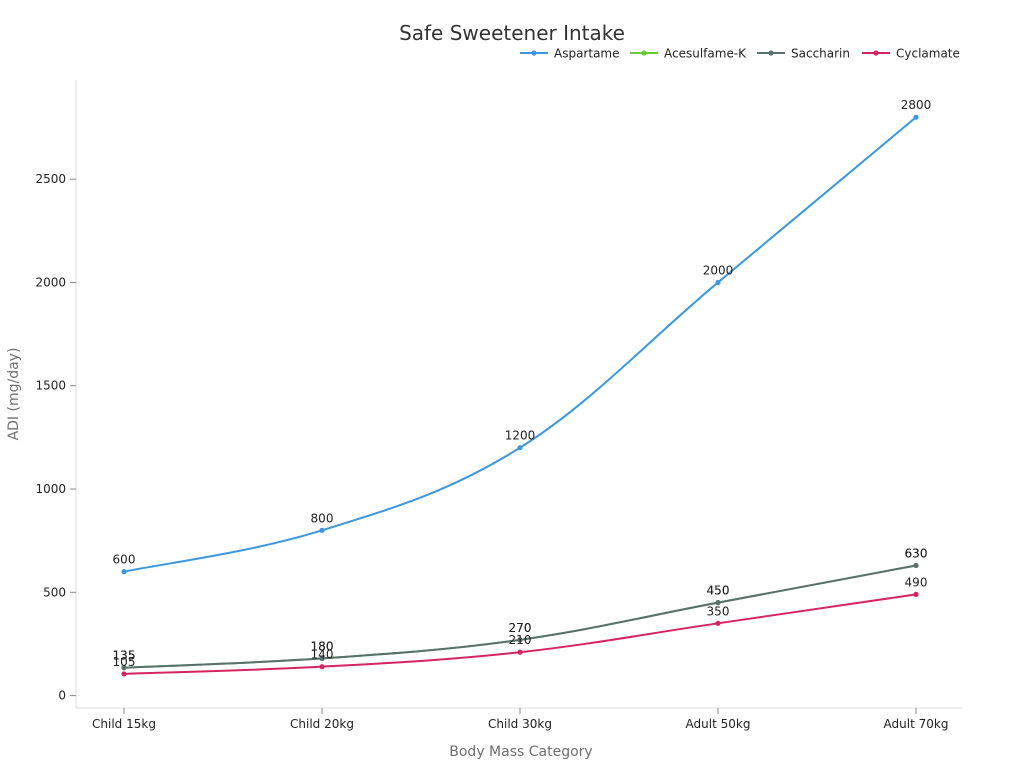 The image size is (1024, 768). Describe the element at coordinates (54, 592) in the screenshot. I see `y-tick-label: 500` at that location.